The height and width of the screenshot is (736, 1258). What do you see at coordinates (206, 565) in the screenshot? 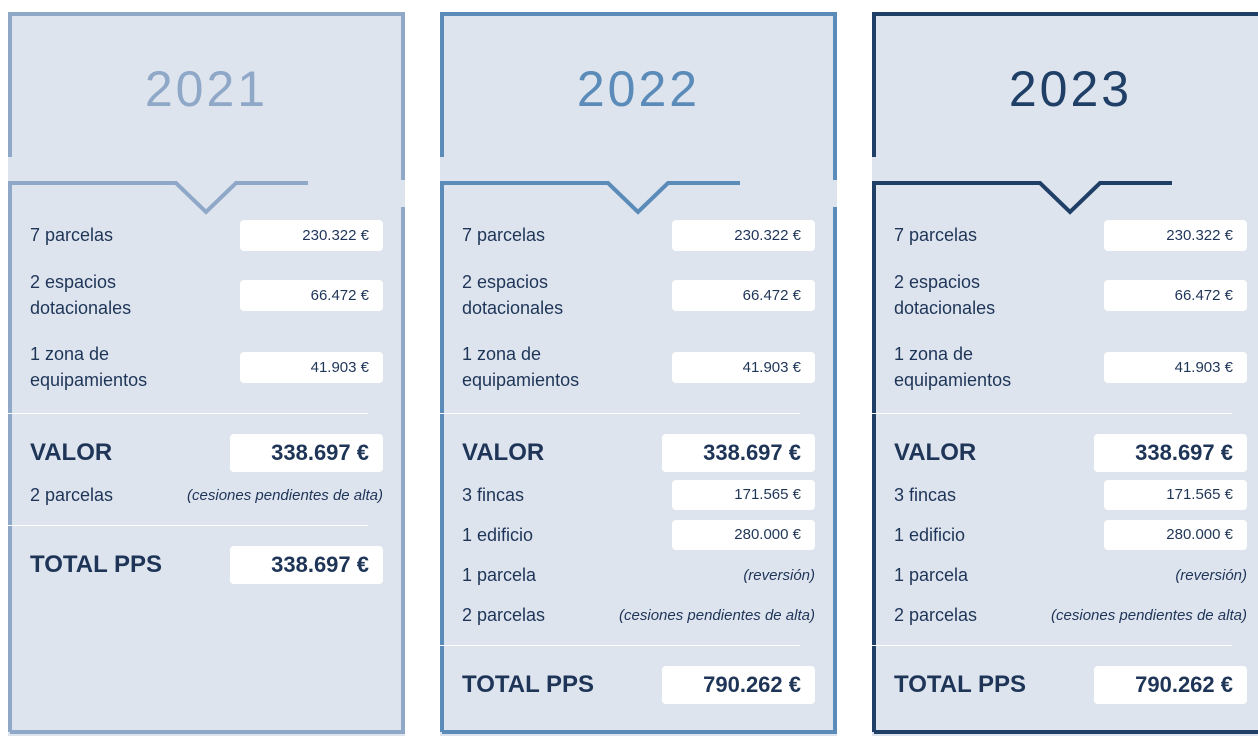
I see `total-row: TOTAL PPS 338.697 €` at bounding box center [206, 565].